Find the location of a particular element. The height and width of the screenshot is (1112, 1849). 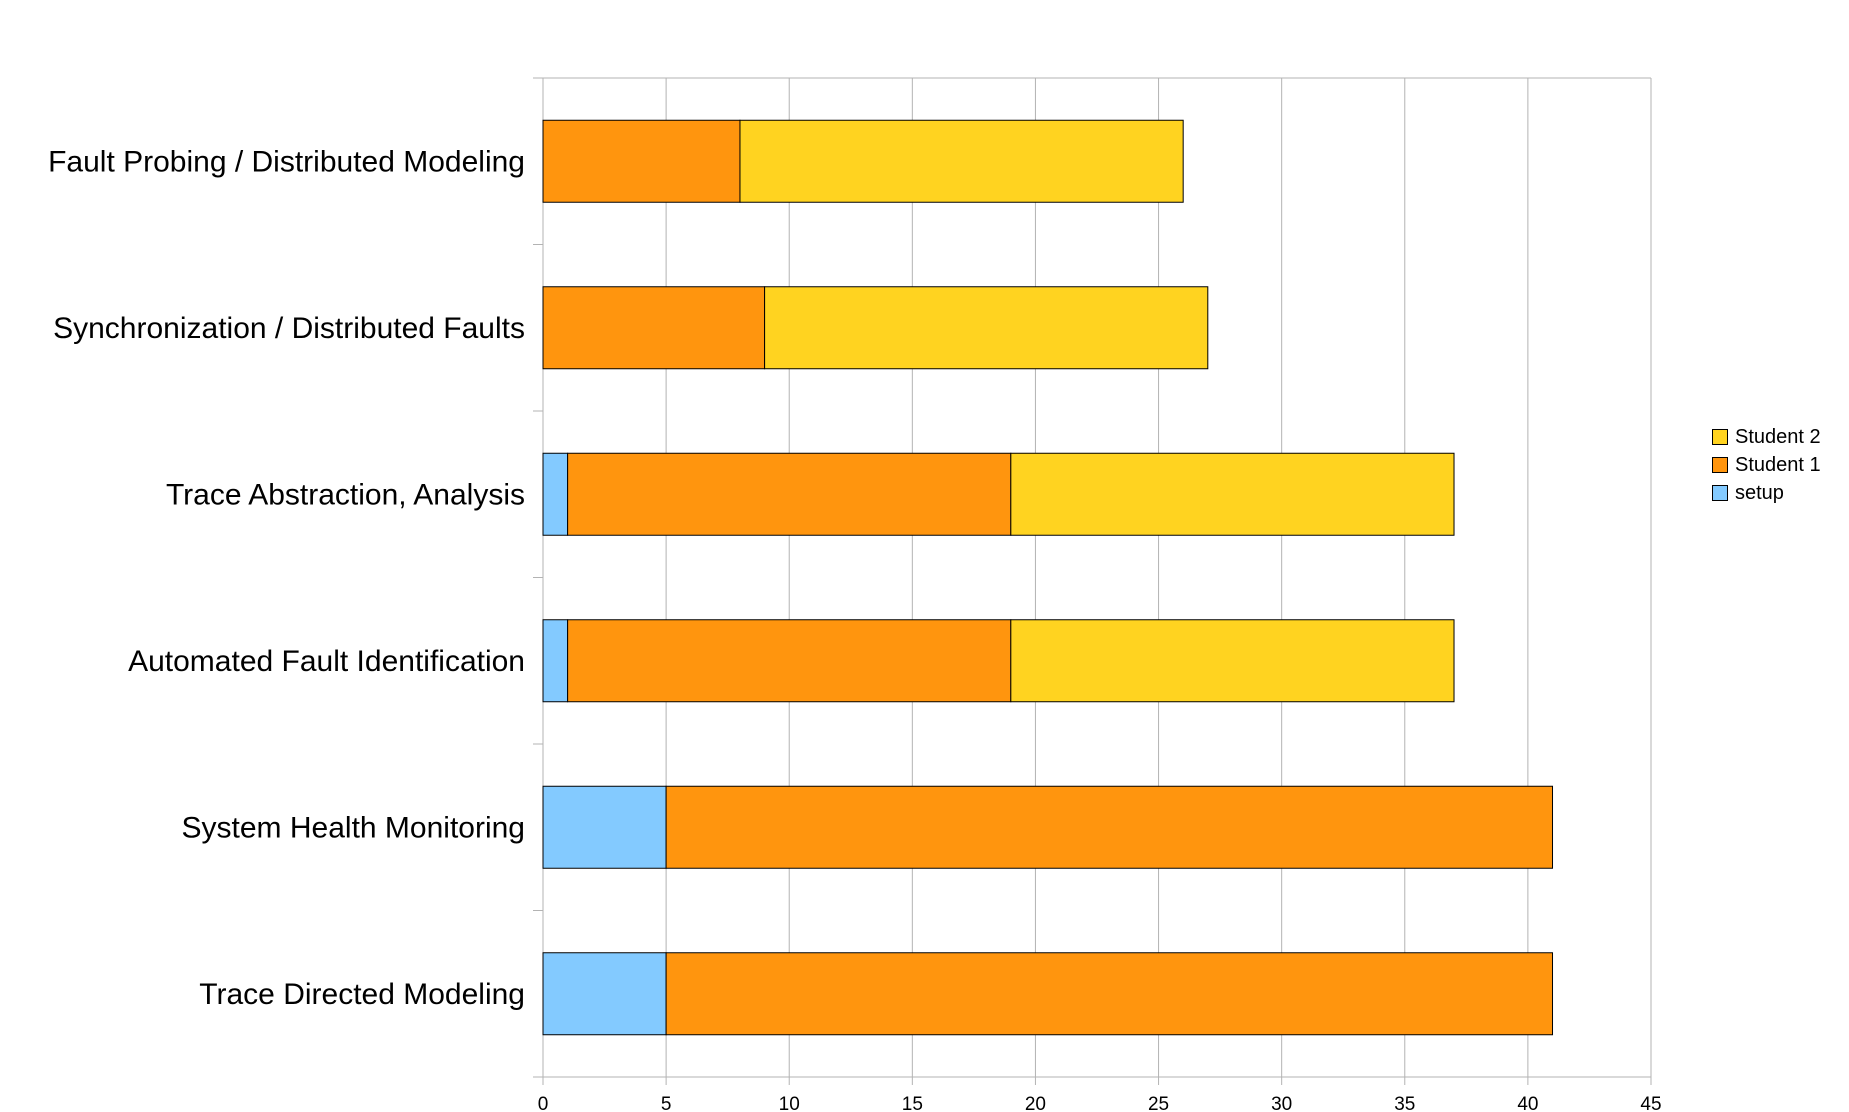

category-label-system-health-monitoring: System Health Monitoring is located at coordinates (353, 827).